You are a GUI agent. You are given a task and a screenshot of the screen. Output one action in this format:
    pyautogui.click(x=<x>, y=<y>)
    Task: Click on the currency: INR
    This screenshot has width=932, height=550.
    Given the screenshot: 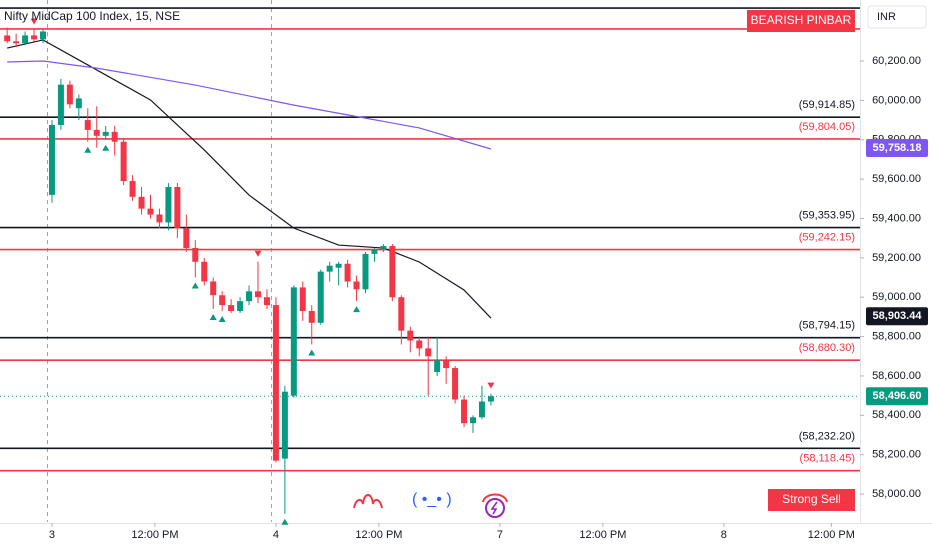 What is the action you would take?
    pyautogui.click(x=886, y=17)
    